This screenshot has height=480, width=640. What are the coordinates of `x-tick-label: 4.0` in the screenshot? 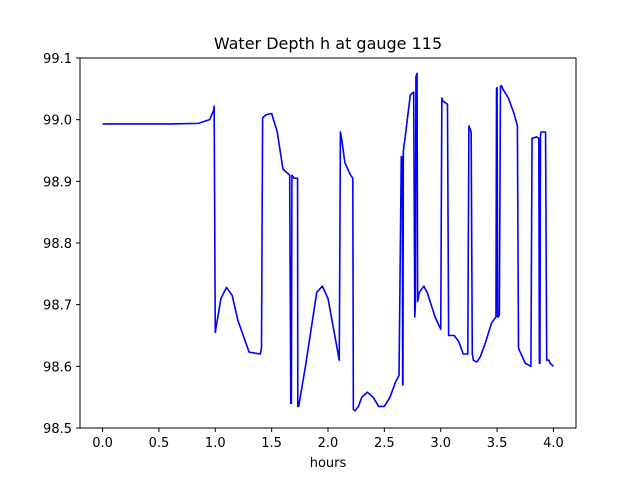 It's located at (553, 443).